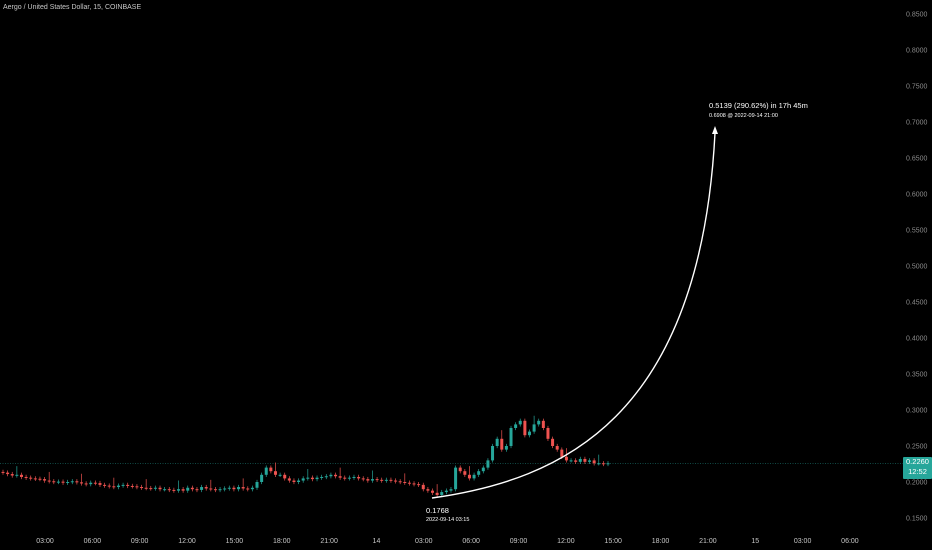 This screenshot has width=932, height=550. I want to click on end-summary-label: 0.5139 (290.62%) in 17h 45m, so click(758, 105).